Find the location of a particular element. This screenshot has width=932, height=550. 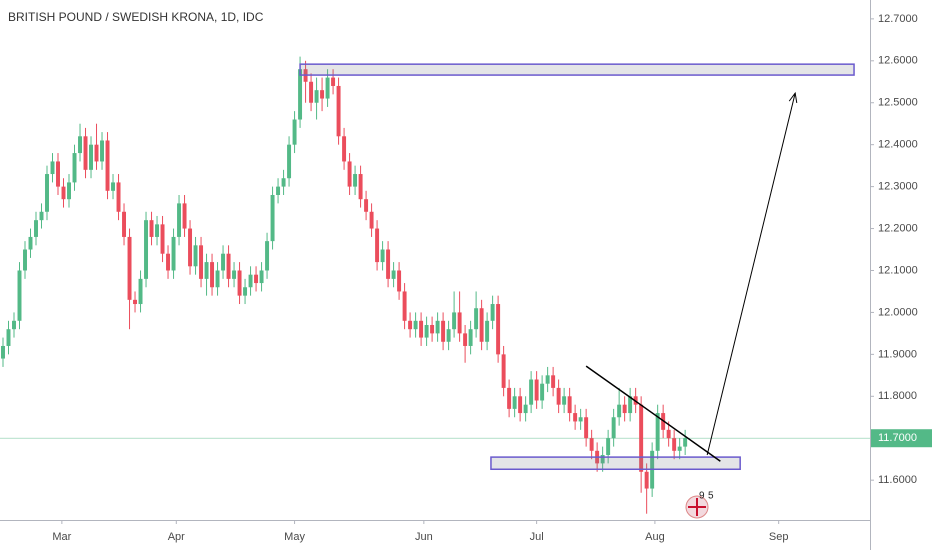

x-tick-label: Apr is located at coordinates (176, 537).